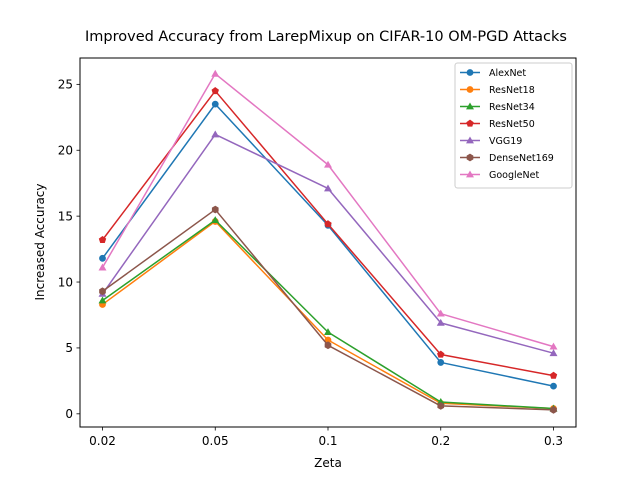 Image resolution: width=640 pixels, height=480 pixels. Describe the element at coordinates (553, 441) in the screenshot. I see `x-tick-label: 0.3` at that location.